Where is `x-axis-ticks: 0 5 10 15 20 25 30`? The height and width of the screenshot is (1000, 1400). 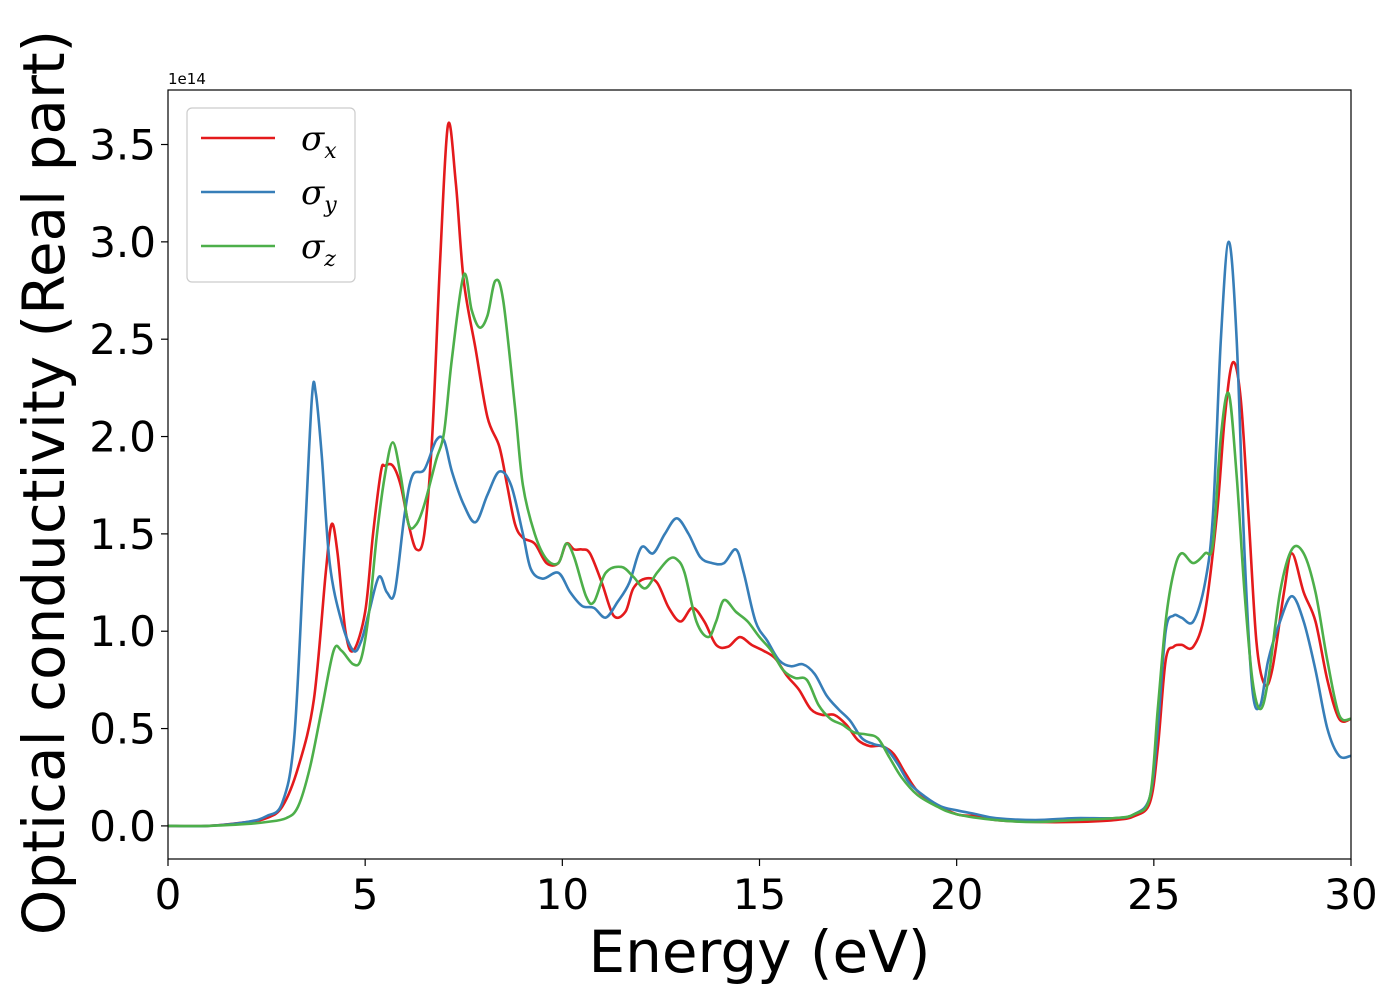
x-axis-ticks: 0 5 10 15 20 25 30 is located at coordinates (766, 889).